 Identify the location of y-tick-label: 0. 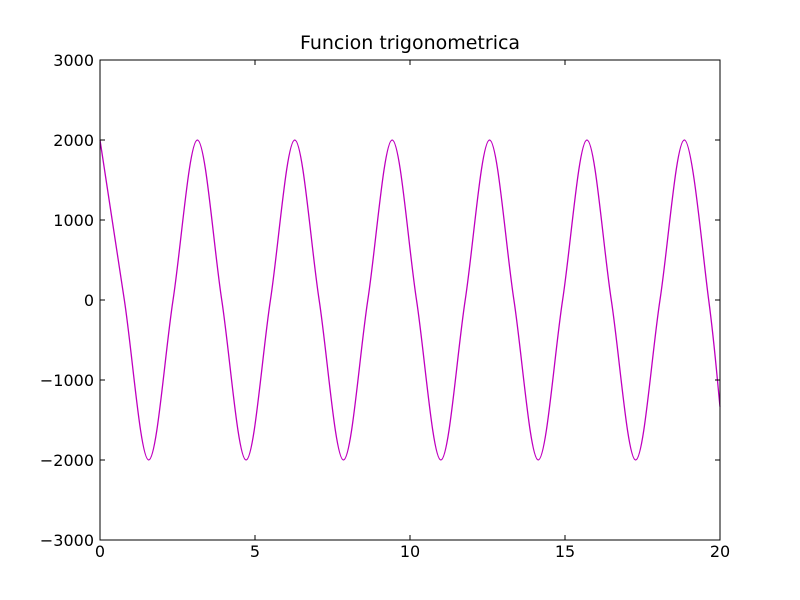
(89, 300).